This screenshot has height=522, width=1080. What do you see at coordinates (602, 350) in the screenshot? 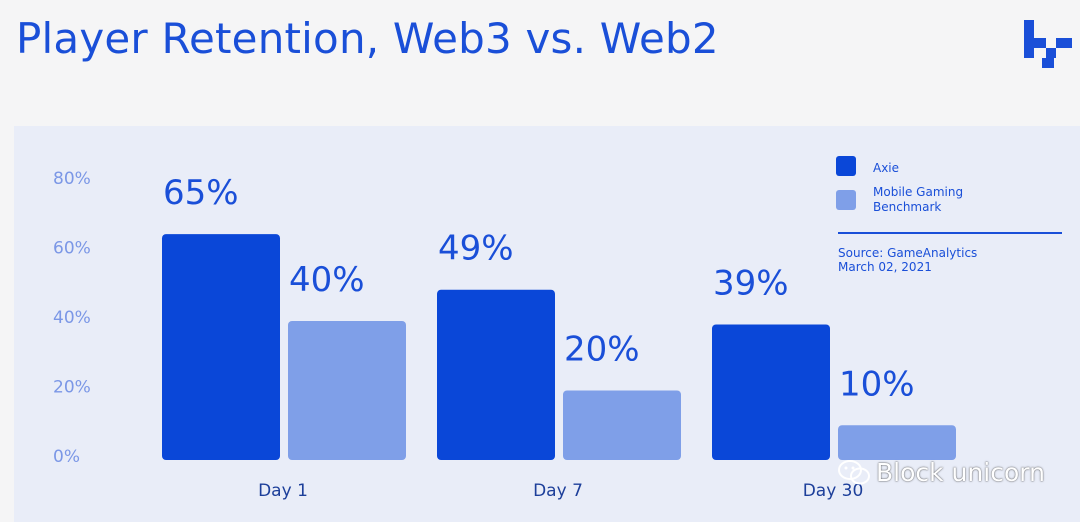
I see `data-label-benchmark: 20%` at bounding box center [602, 350].